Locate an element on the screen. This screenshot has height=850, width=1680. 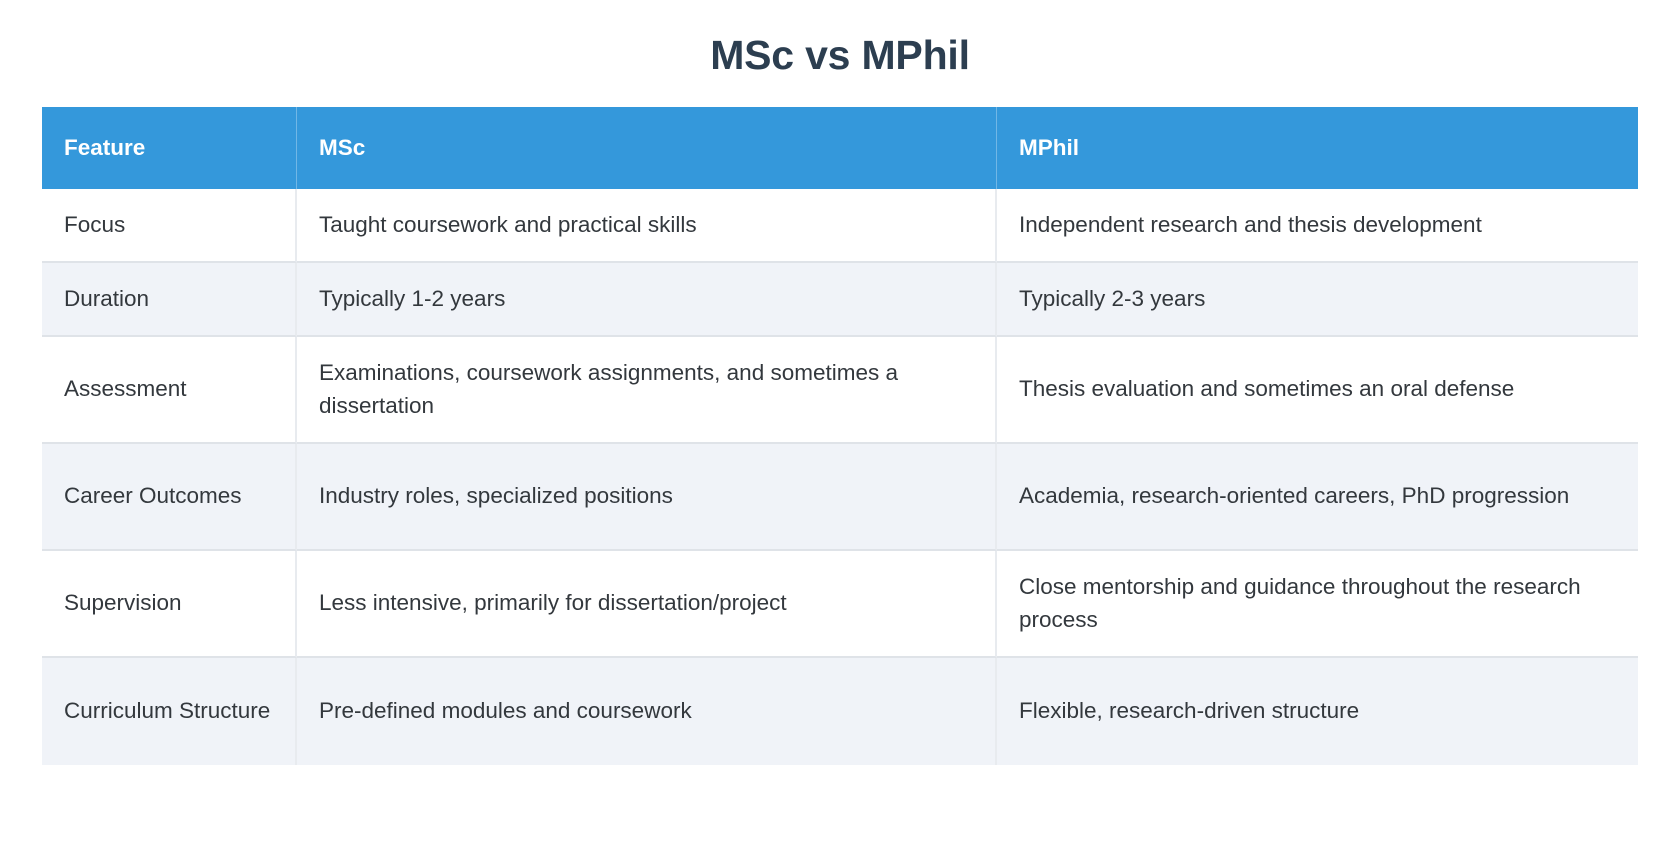
table-header: Feature MSc MPhil is located at coordinates (840, 148).